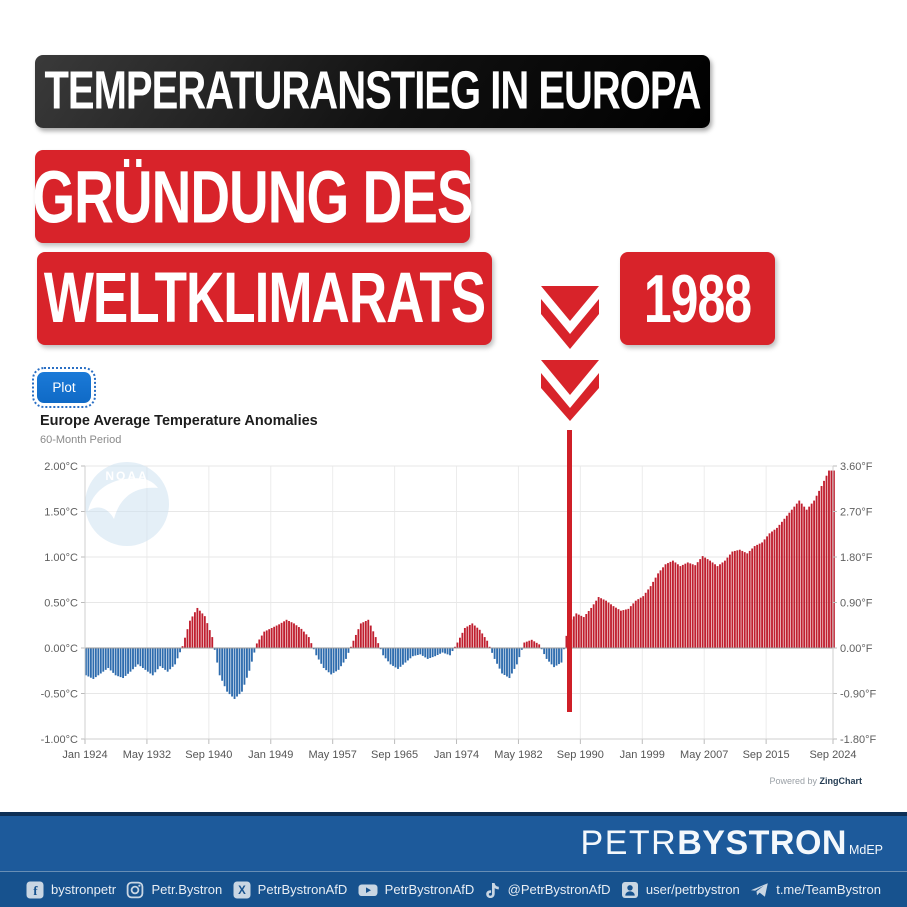 The image size is (907, 907). I want to click on powered-by-zingchart: Powered by ZingChart, so click(815, 781).